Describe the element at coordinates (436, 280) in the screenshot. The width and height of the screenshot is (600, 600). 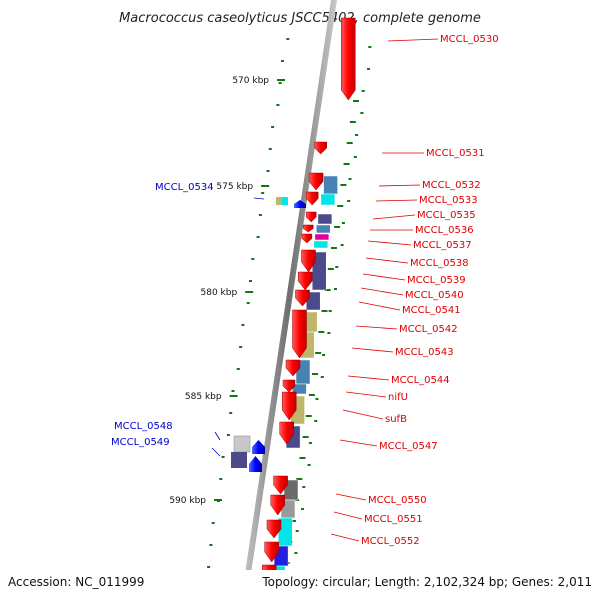
I see `gene-label: MCCL_0539` at that location.